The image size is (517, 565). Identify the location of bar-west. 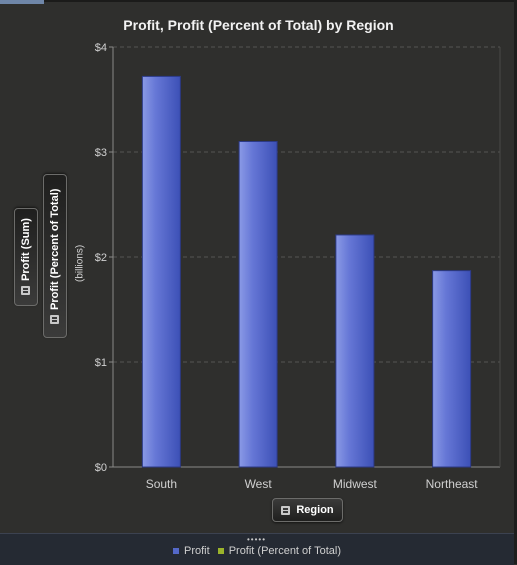
(258, 304).